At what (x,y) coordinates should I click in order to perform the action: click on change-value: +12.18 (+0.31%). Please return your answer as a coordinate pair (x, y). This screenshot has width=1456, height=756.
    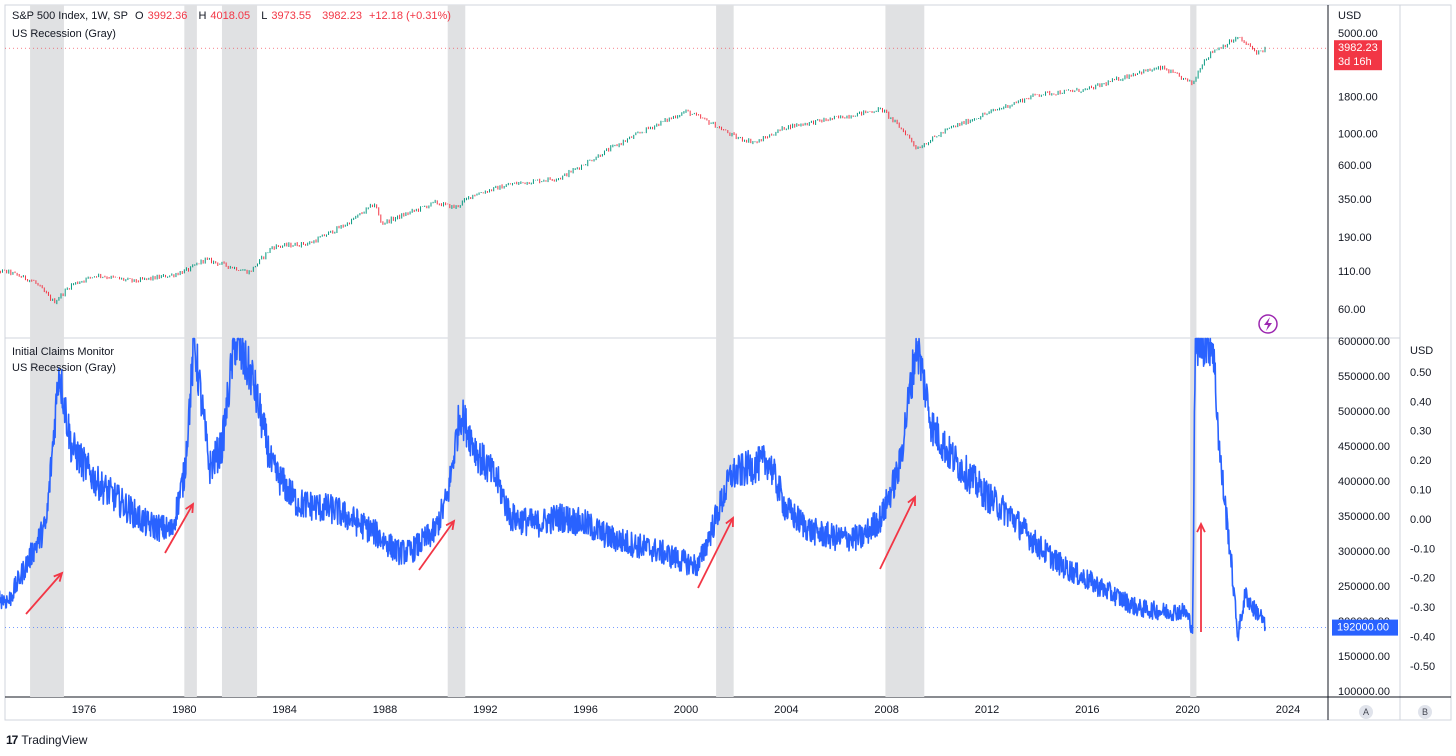
    Looking at the image, I should click on (410, 16).